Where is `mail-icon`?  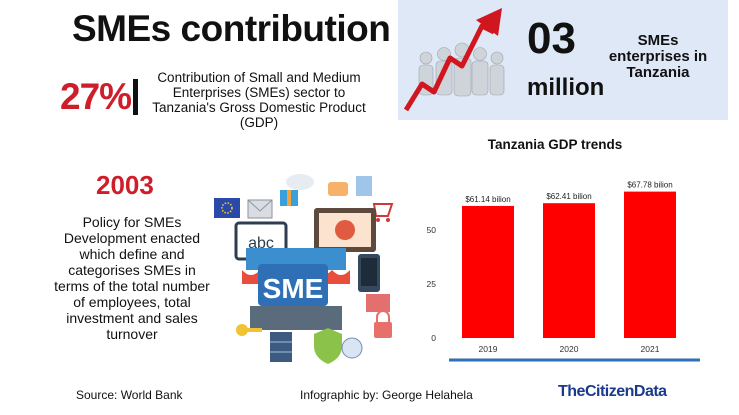
mail-icon is located at coordinates (260, 209).